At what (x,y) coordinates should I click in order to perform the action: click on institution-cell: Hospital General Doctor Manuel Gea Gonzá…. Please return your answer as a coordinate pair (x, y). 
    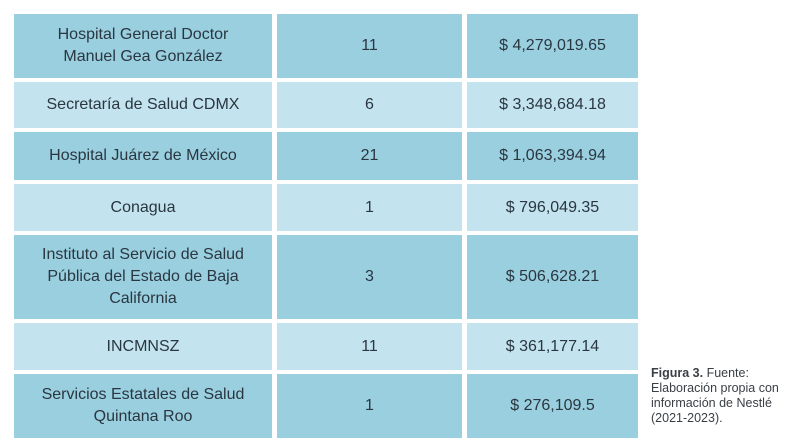
    Looking at the image, I should click on (143, 46).